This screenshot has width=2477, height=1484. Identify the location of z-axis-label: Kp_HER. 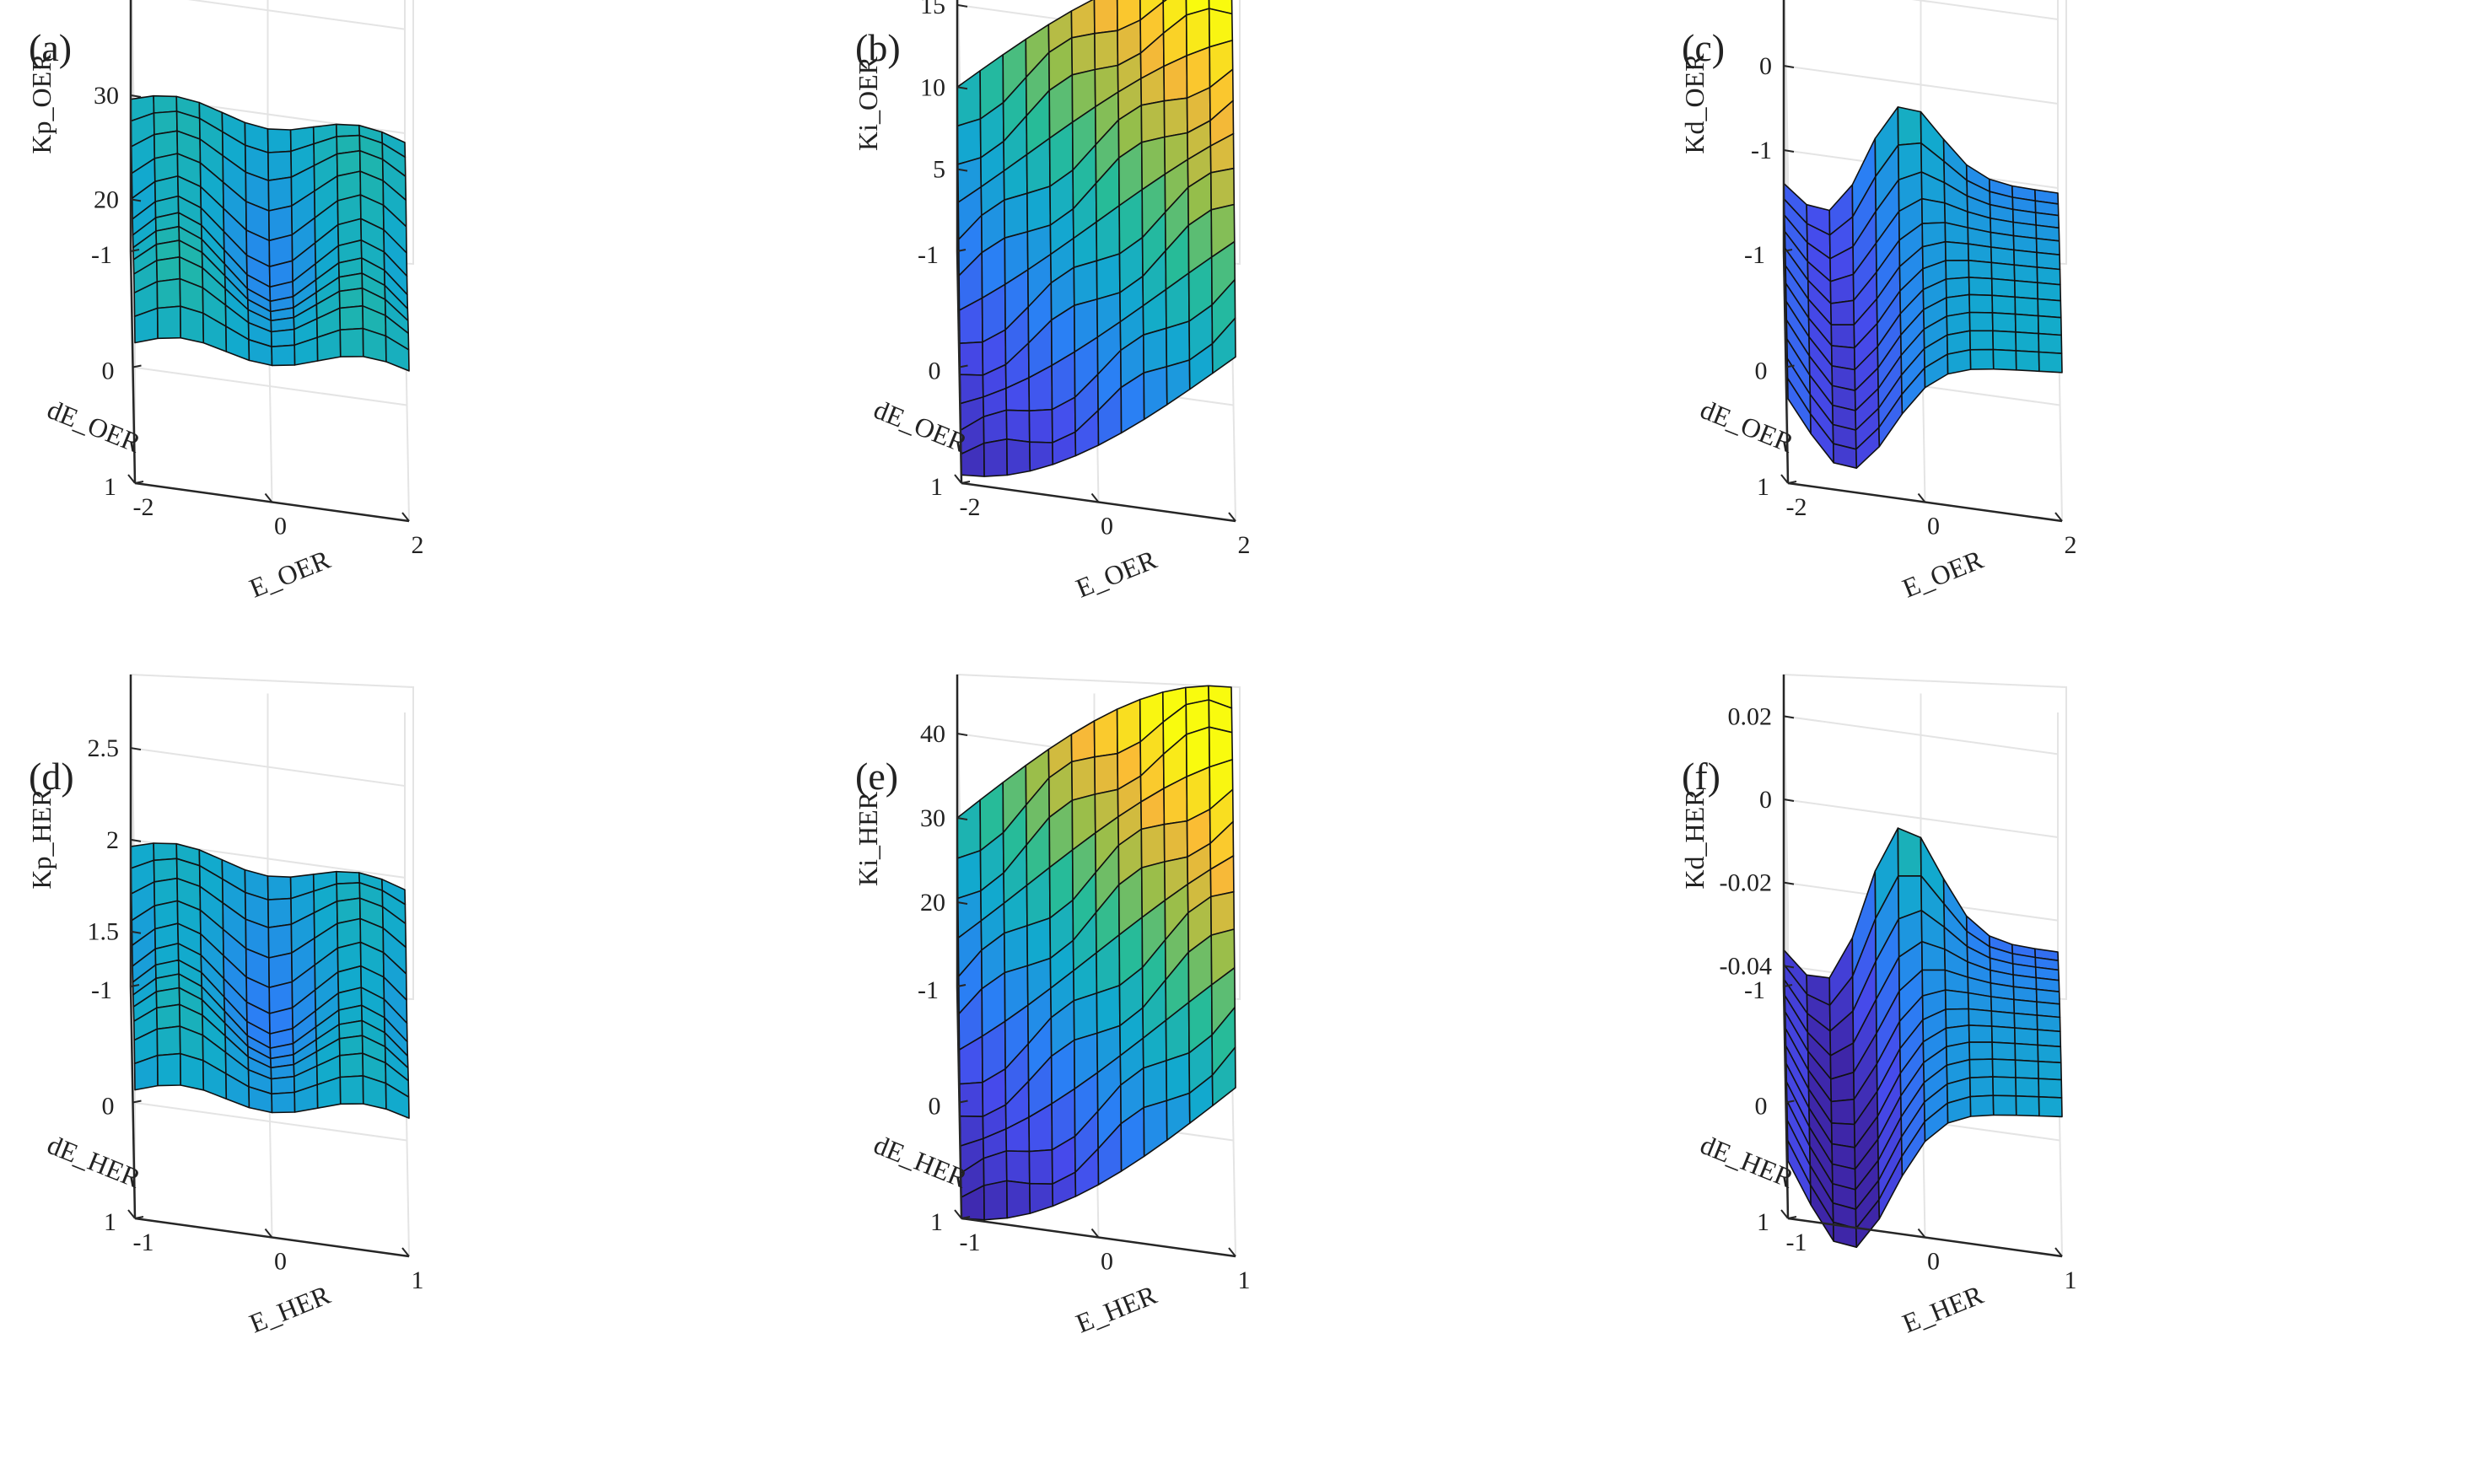
(41, 839).